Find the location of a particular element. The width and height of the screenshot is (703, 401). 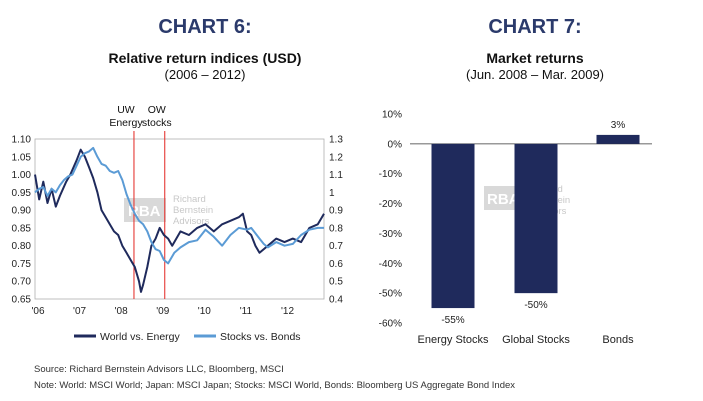

chart7-category-label: Global Stocks is located at coordinates (536, 340).